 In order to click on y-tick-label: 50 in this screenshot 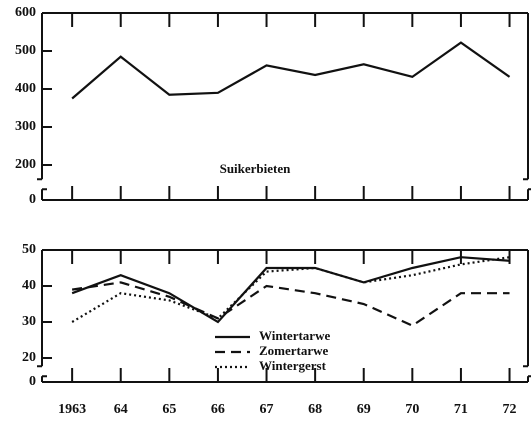, I will do `click(29, 249)`.